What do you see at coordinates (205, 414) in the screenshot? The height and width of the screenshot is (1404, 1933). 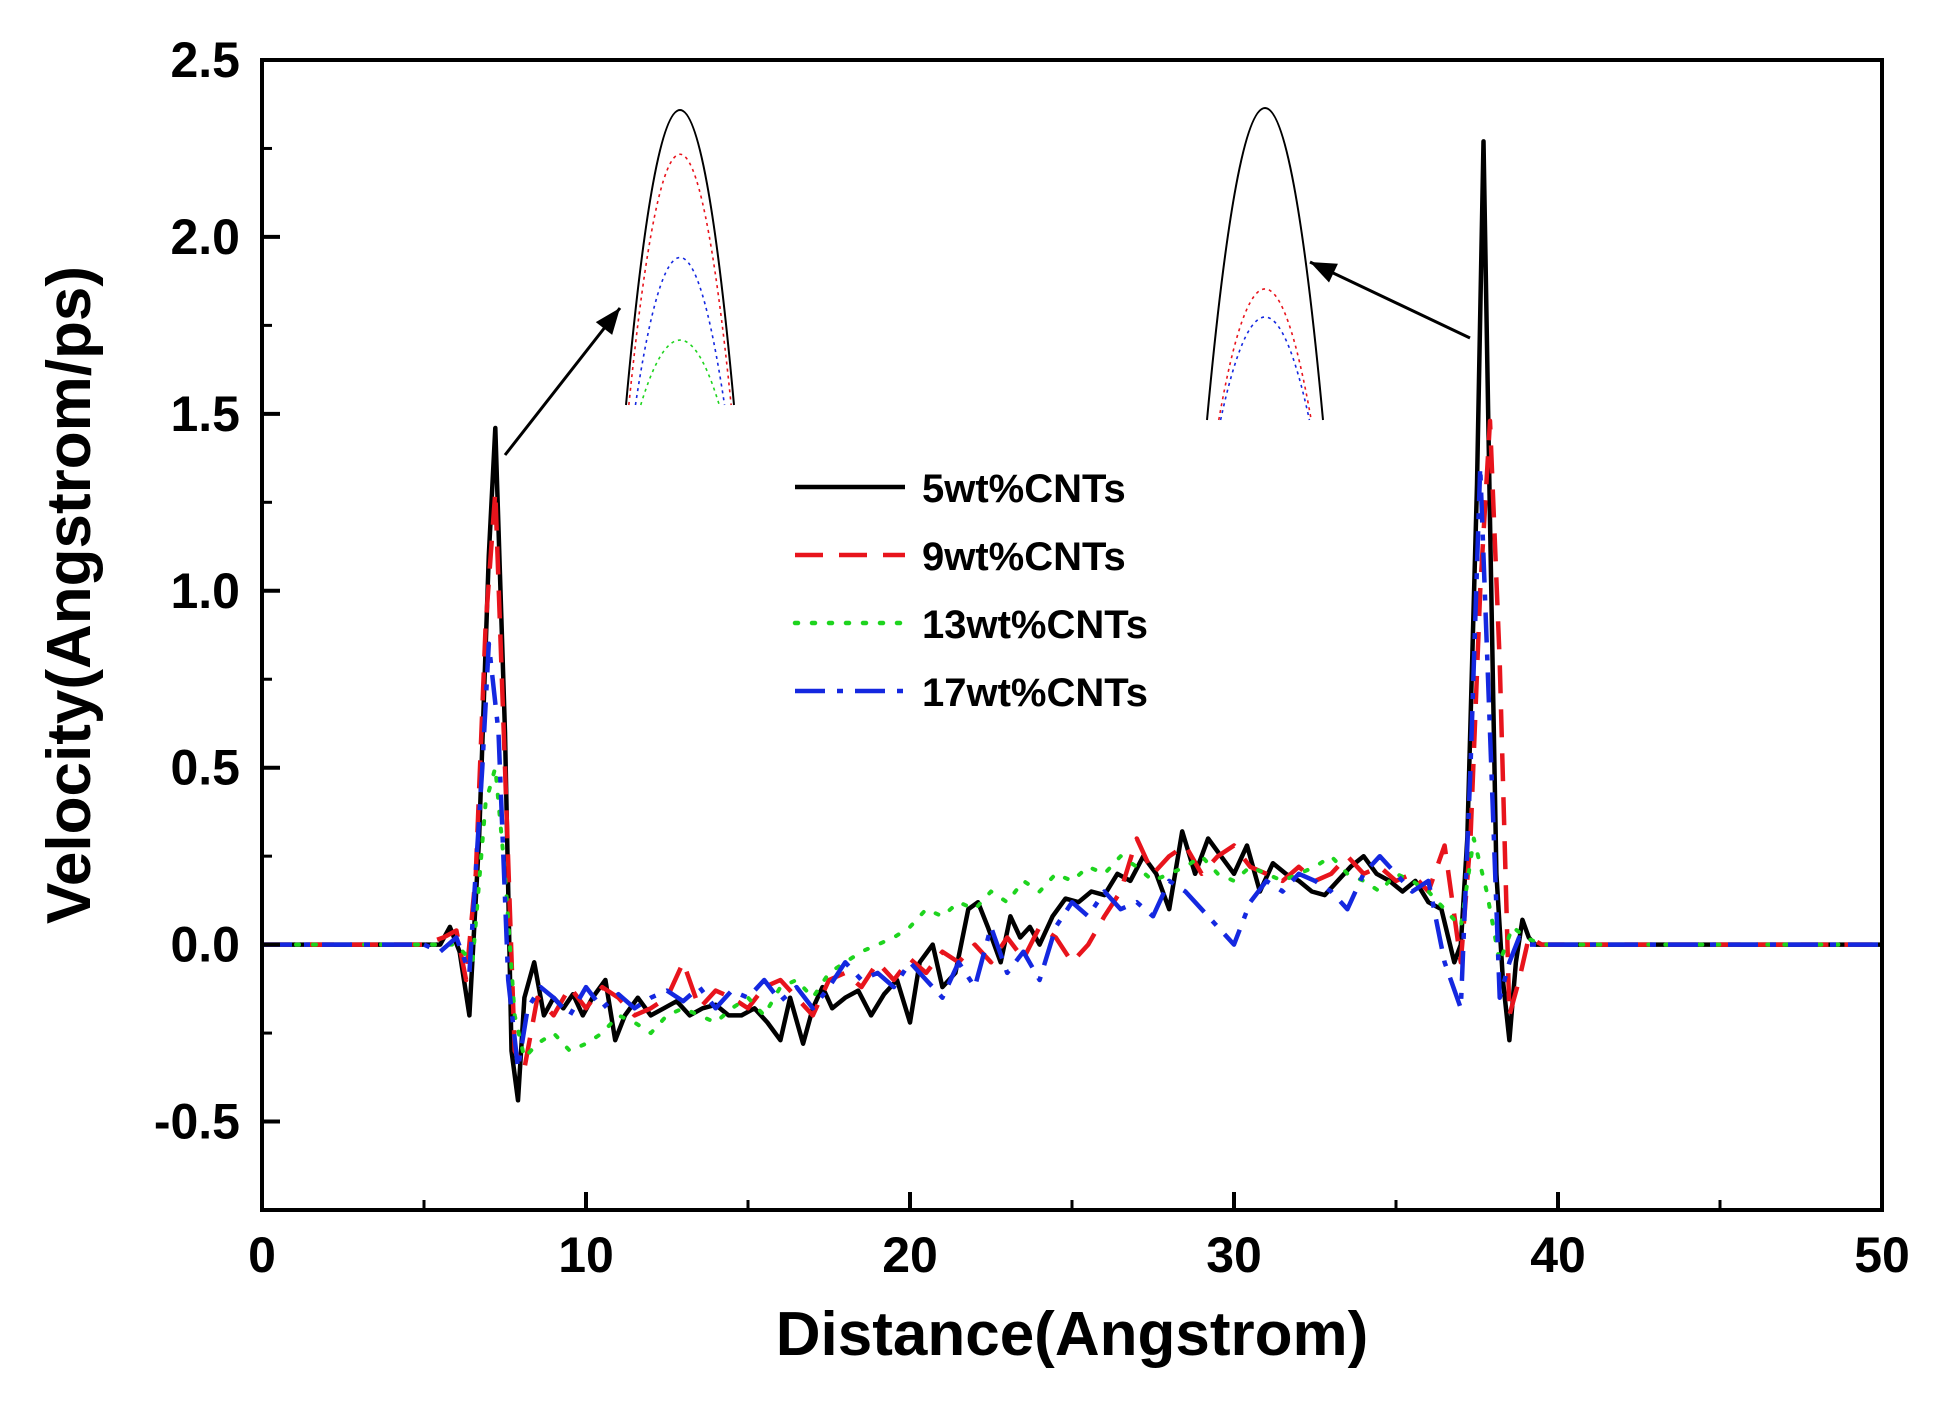 I see `y-tick-label: 1.5` at bounding box center [205, 414].